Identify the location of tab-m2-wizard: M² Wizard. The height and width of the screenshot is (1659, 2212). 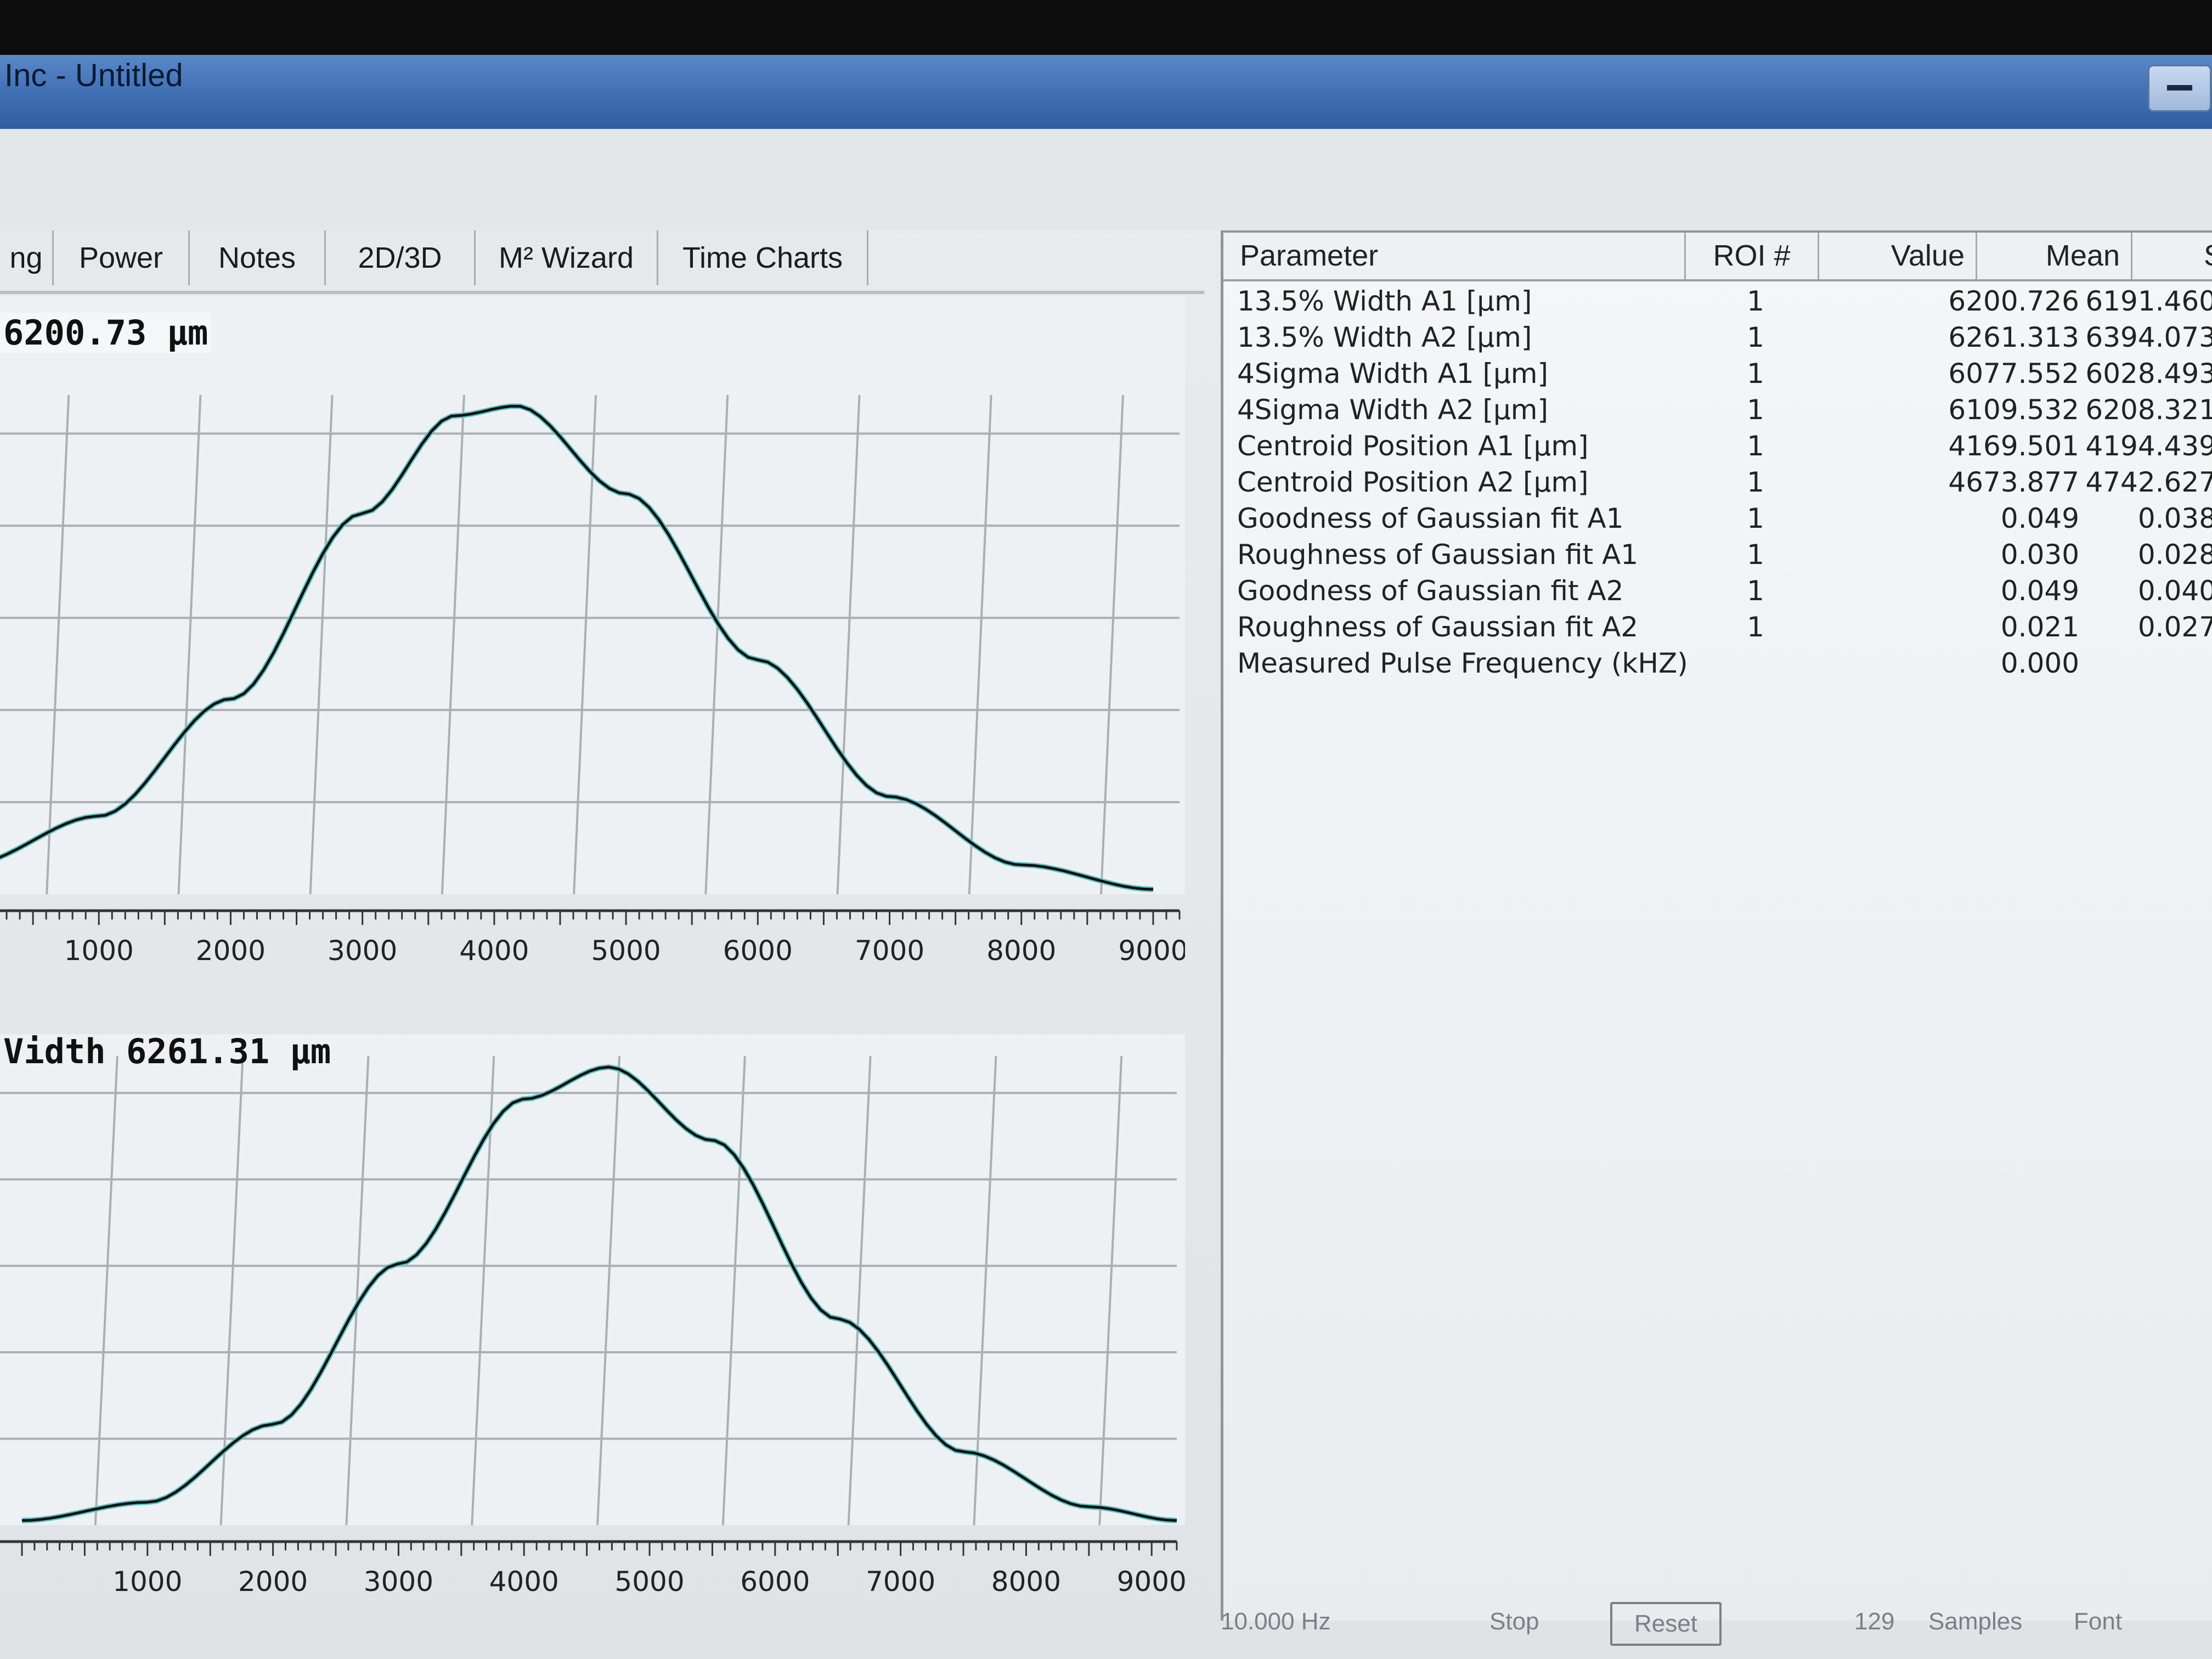
(567, 257).